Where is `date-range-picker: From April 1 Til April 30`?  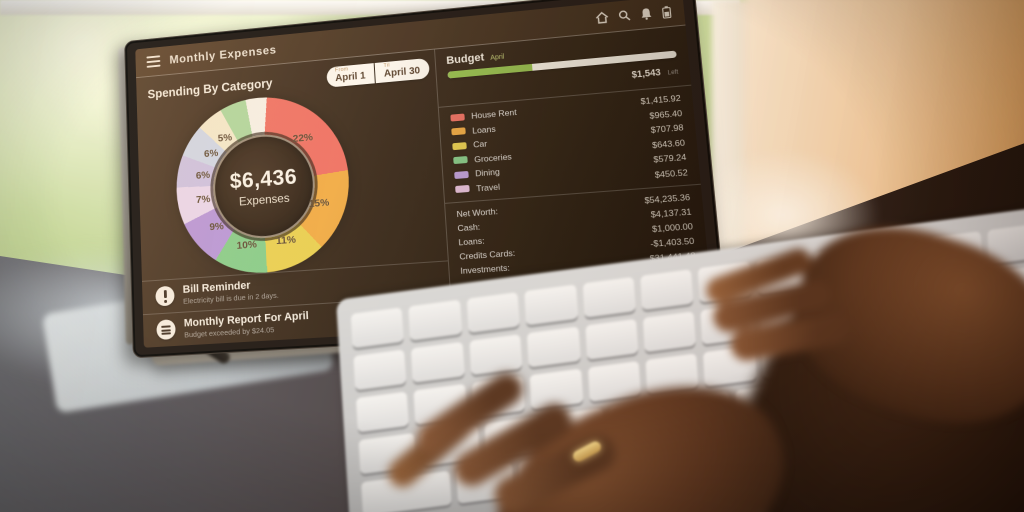 date-range-picker: From April 1 Til April 30 is located at coordinates (378, 72).